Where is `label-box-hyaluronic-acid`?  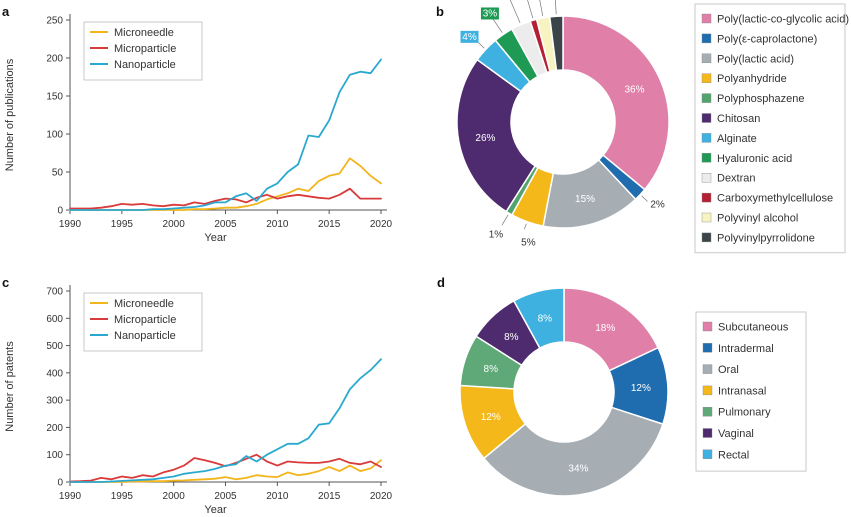
label-box-hyaluronic-acid is located at coordinates (489, 13).